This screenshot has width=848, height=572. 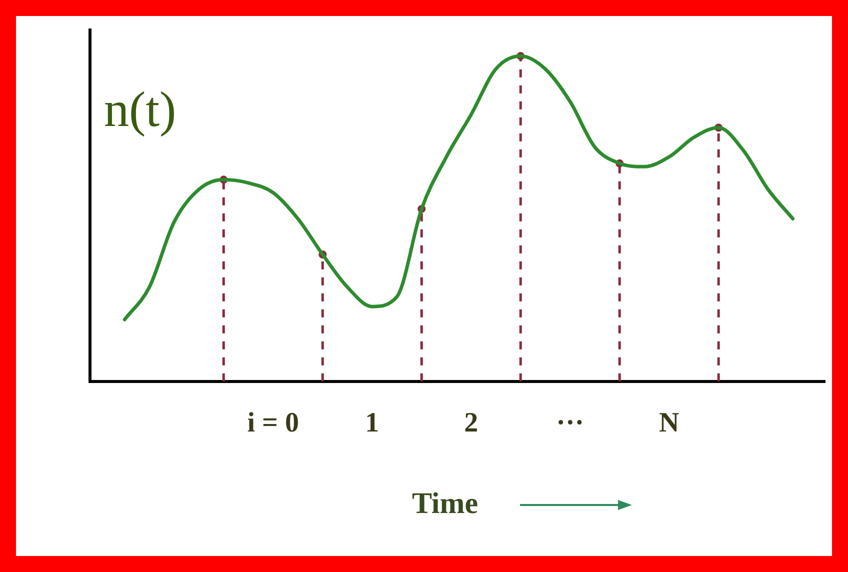 What do you see at coordinates (570, 422) in the screenshot?
I see `x-tick-label: ···` at bounding box center [570, 422].